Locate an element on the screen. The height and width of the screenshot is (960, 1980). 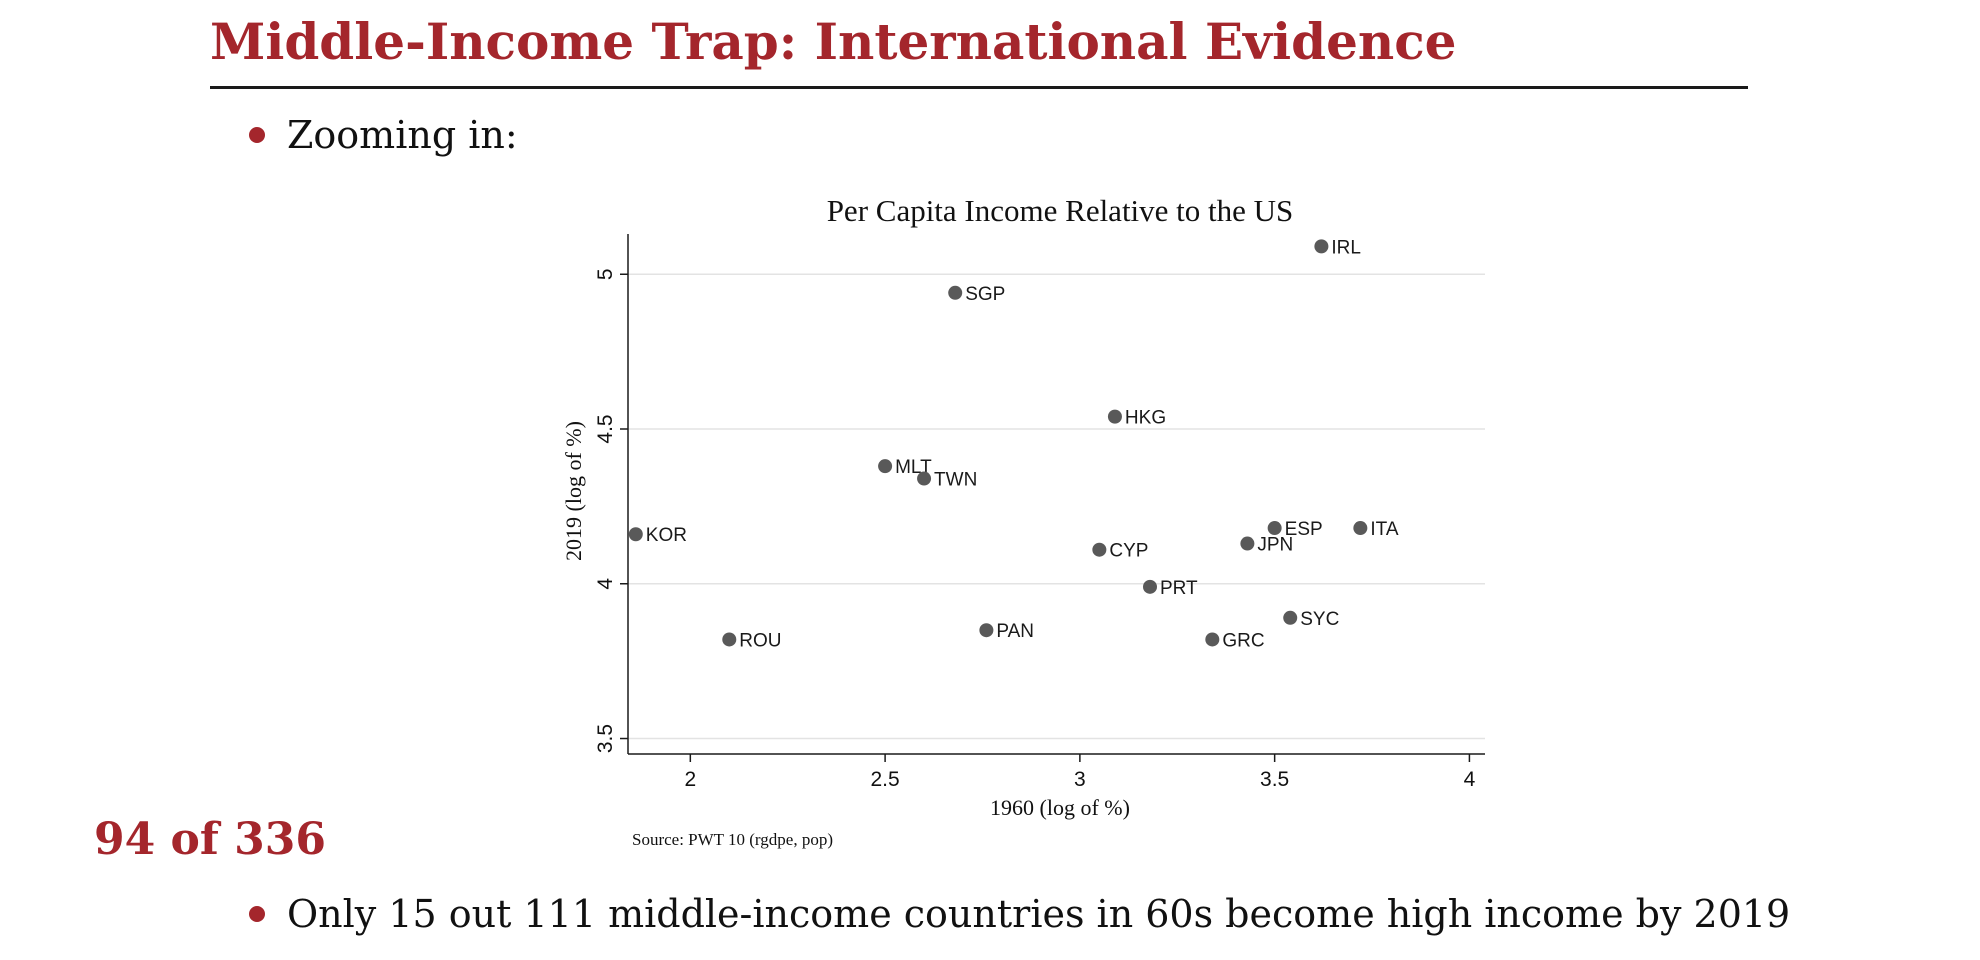
x-tick-label: 3 is located at coordinates (1080, 779).